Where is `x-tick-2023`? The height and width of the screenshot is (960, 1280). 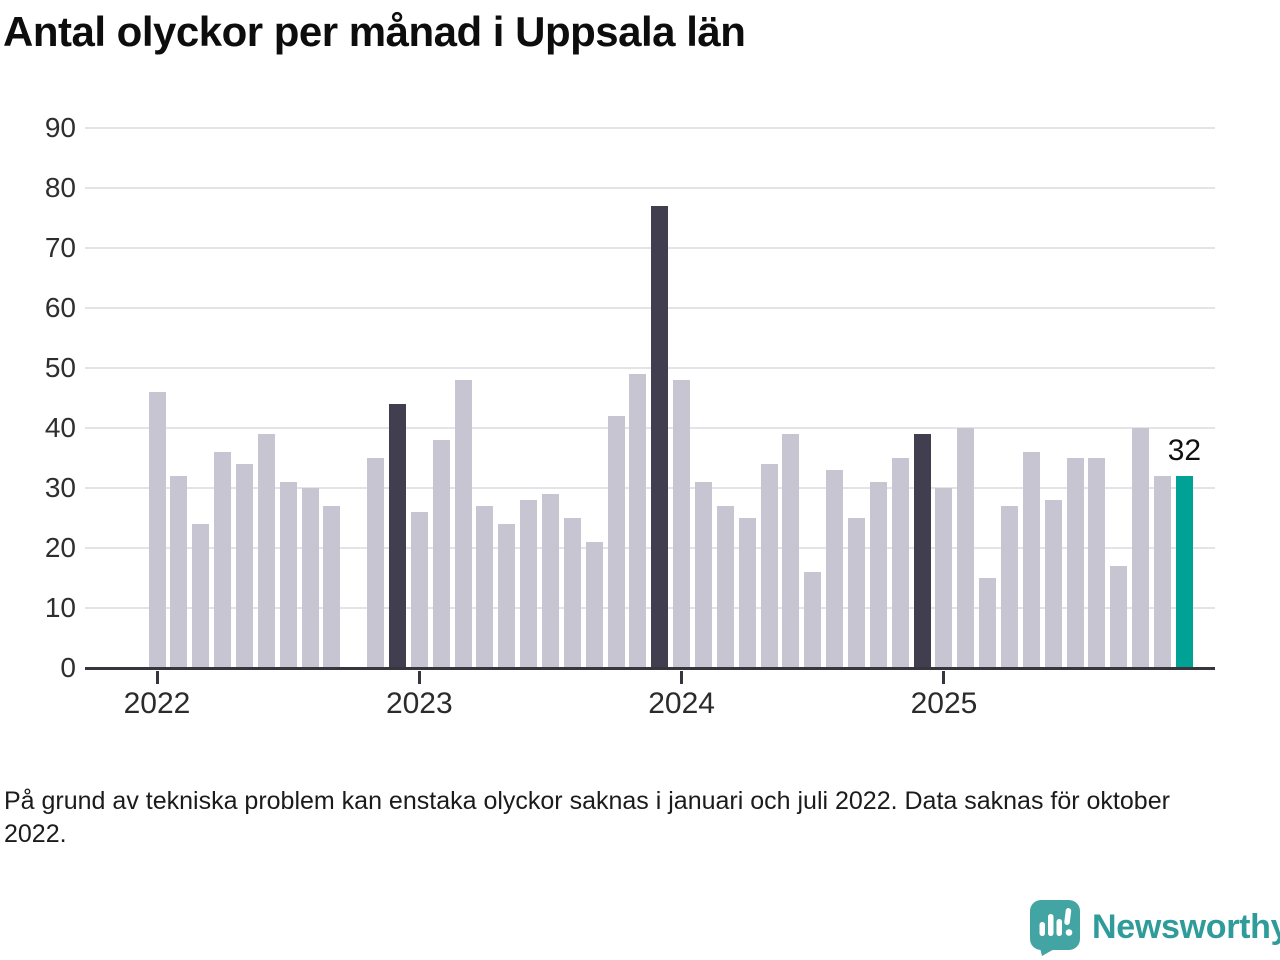
x-tick-2023 is located at coordinates (419, 677).